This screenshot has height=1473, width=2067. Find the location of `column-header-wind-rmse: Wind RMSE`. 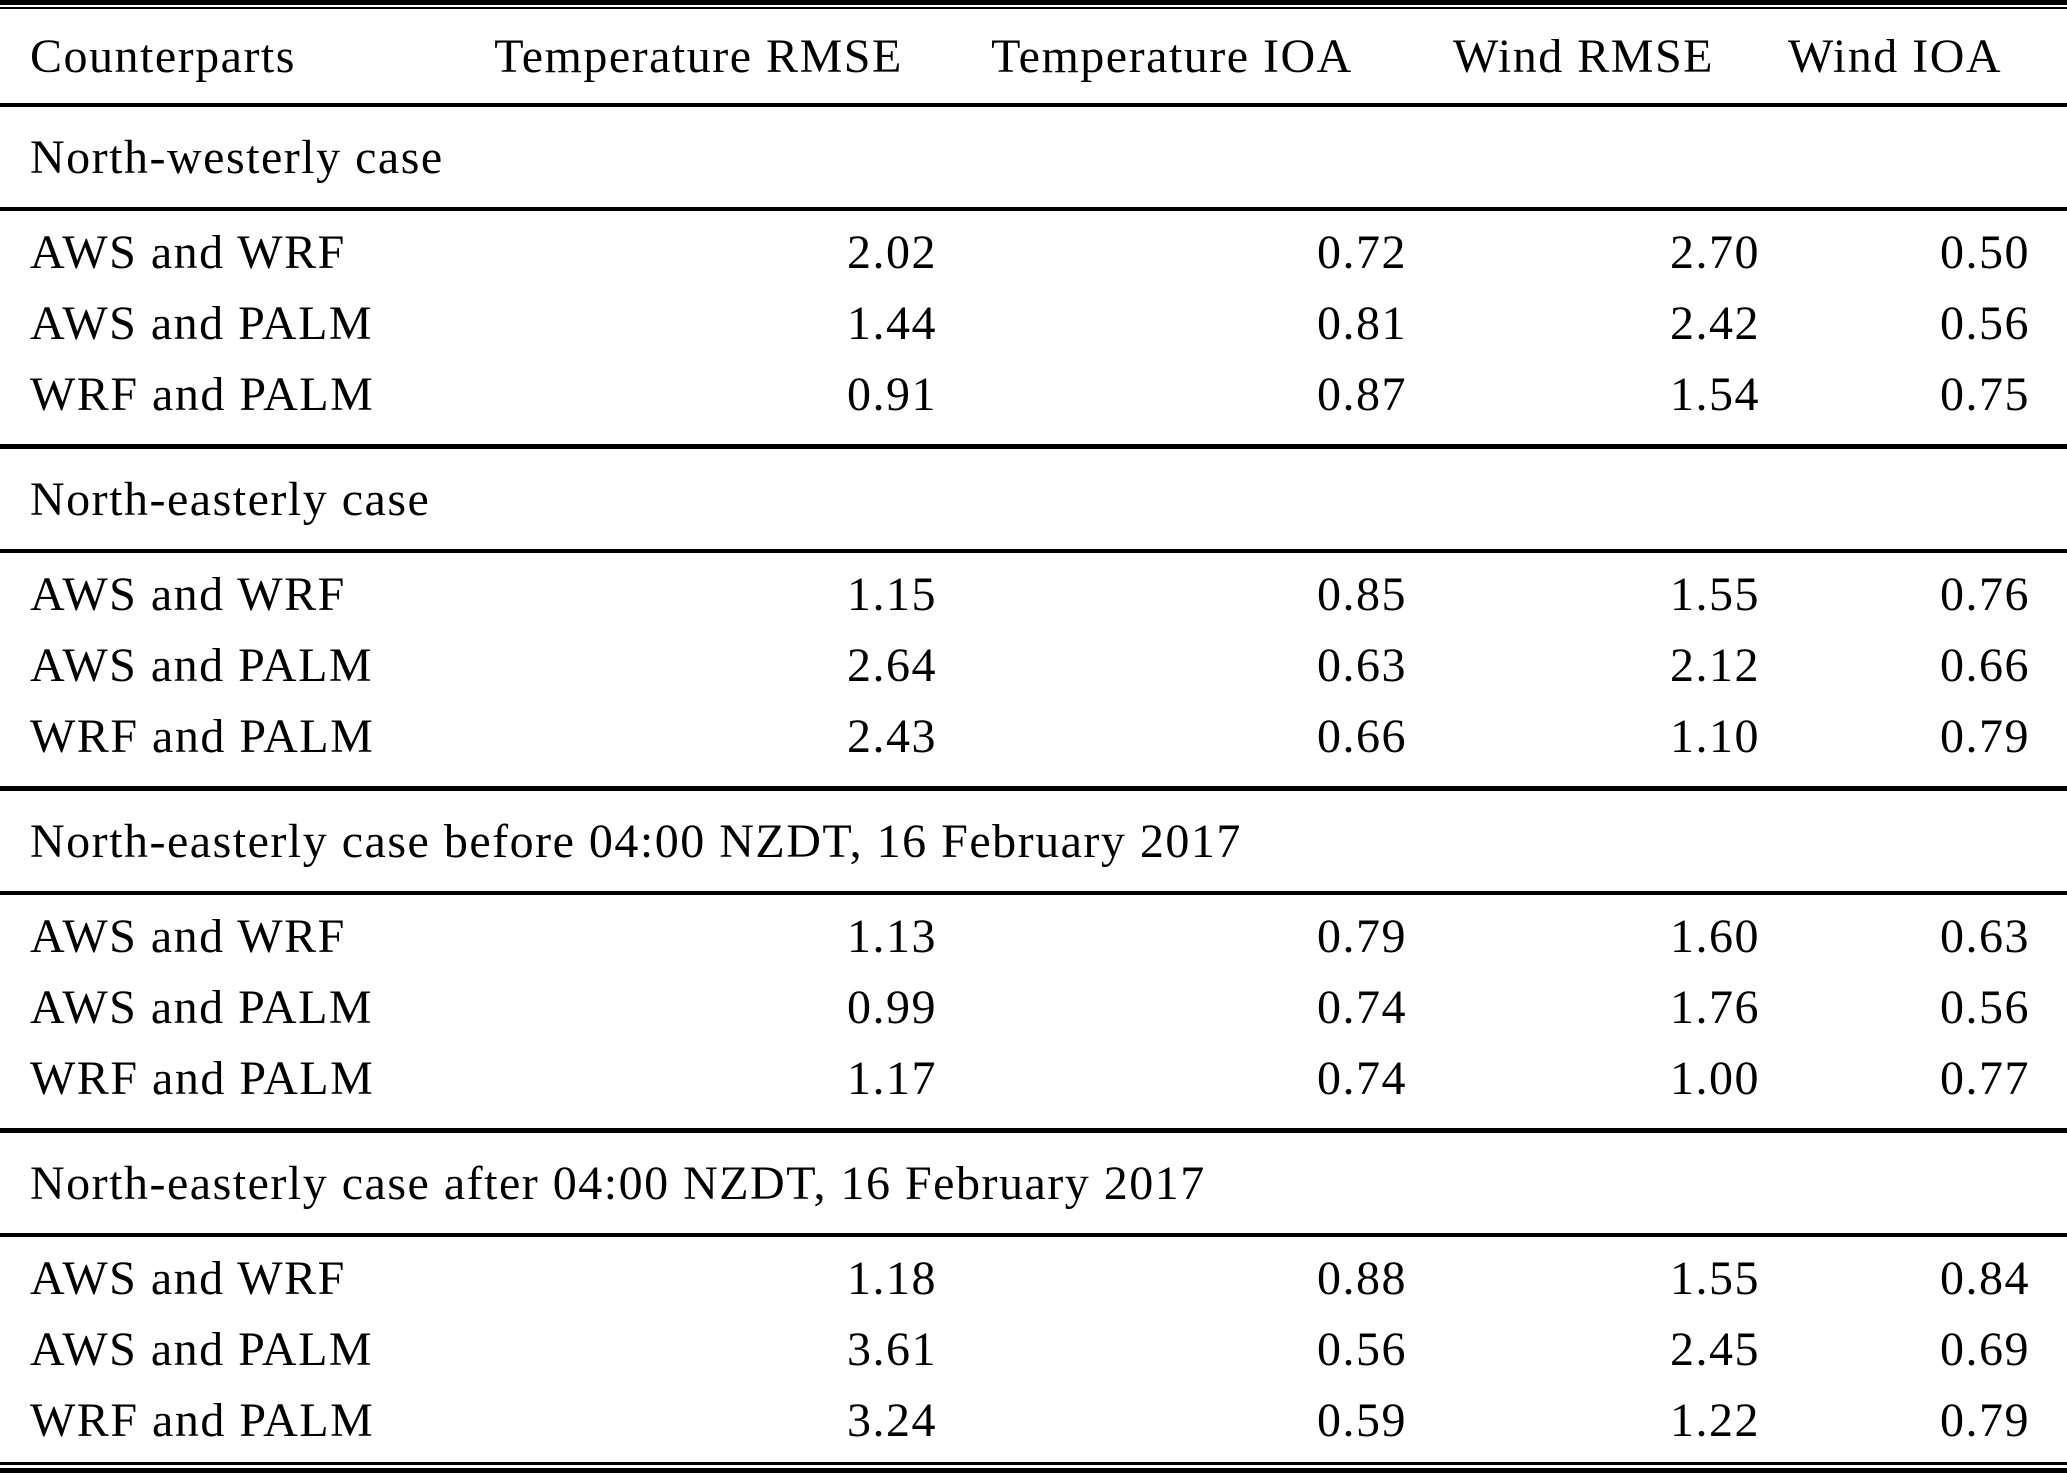

column-header-wind-rmse: Wind RMSE is located at coordinates (1583, 58).